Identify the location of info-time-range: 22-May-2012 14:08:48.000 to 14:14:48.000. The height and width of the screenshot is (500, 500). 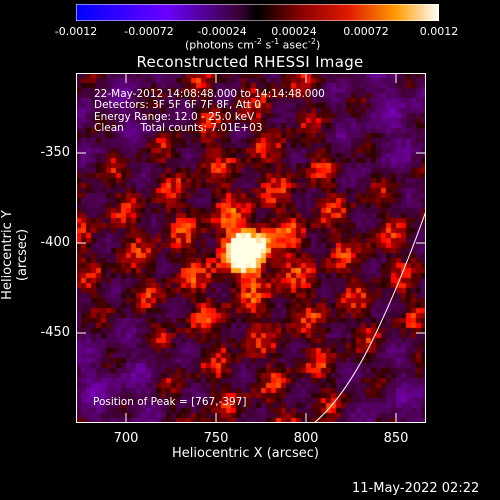
(209, 94).